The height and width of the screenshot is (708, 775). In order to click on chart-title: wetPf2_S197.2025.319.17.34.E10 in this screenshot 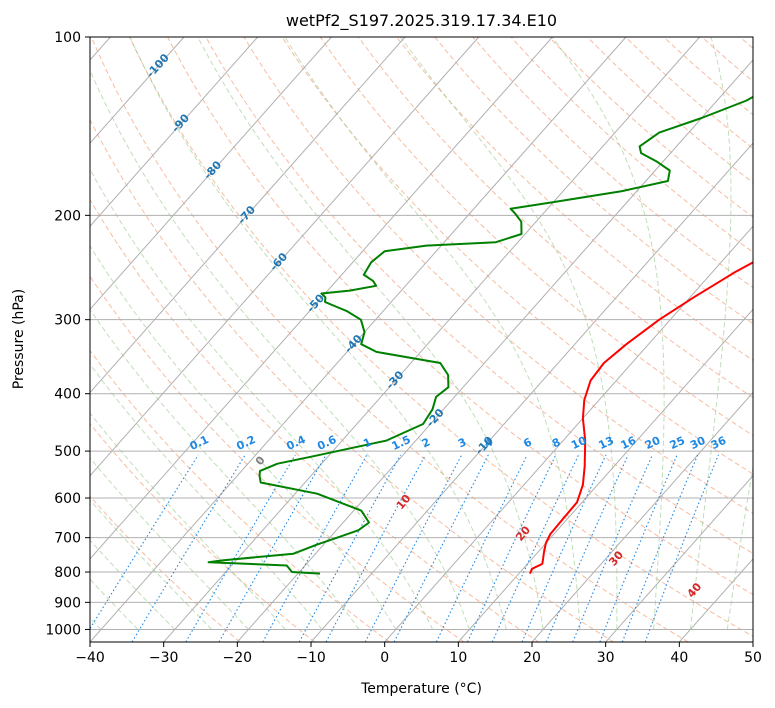, I will do `click(421, 21)`.